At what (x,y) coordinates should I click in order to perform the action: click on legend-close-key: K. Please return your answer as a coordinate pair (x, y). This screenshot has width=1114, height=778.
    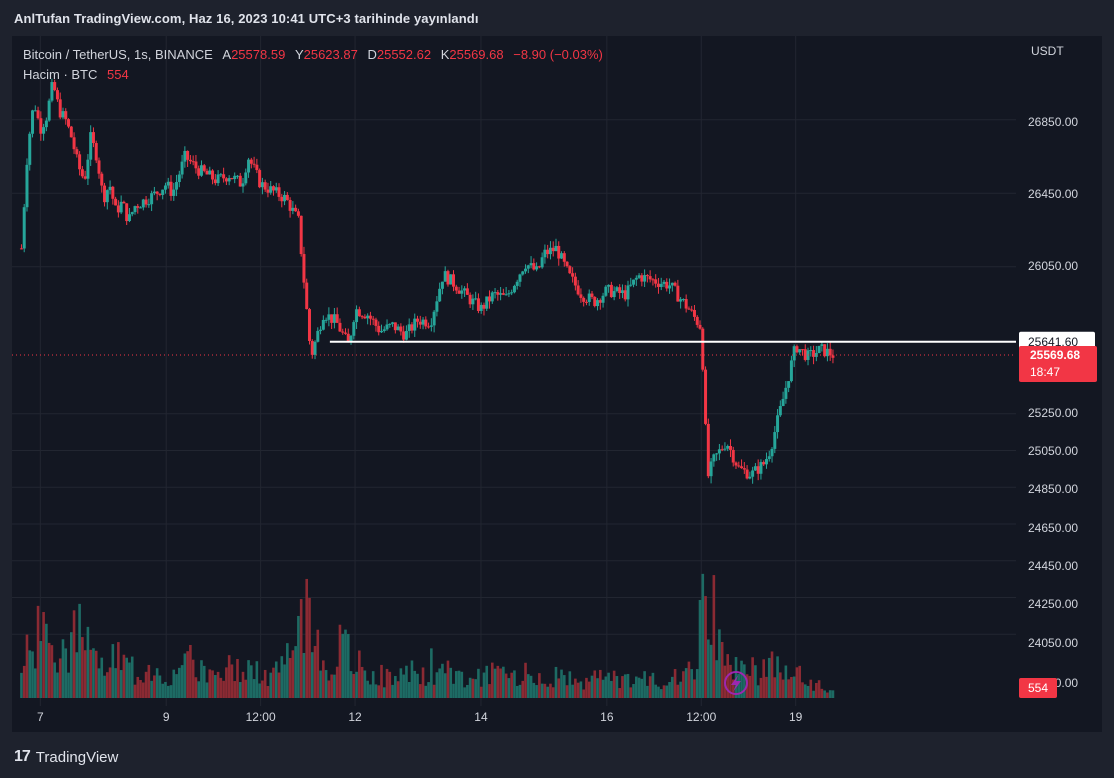
    Looking at the image, I should click on (445, 54).